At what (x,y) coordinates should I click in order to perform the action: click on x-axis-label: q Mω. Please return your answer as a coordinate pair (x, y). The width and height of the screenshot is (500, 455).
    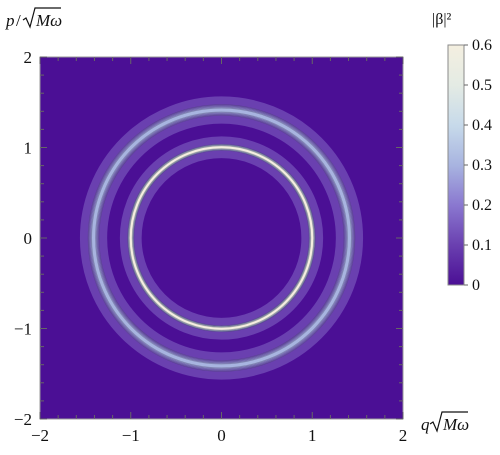
    Looking at the image, I should click on (445, 422).